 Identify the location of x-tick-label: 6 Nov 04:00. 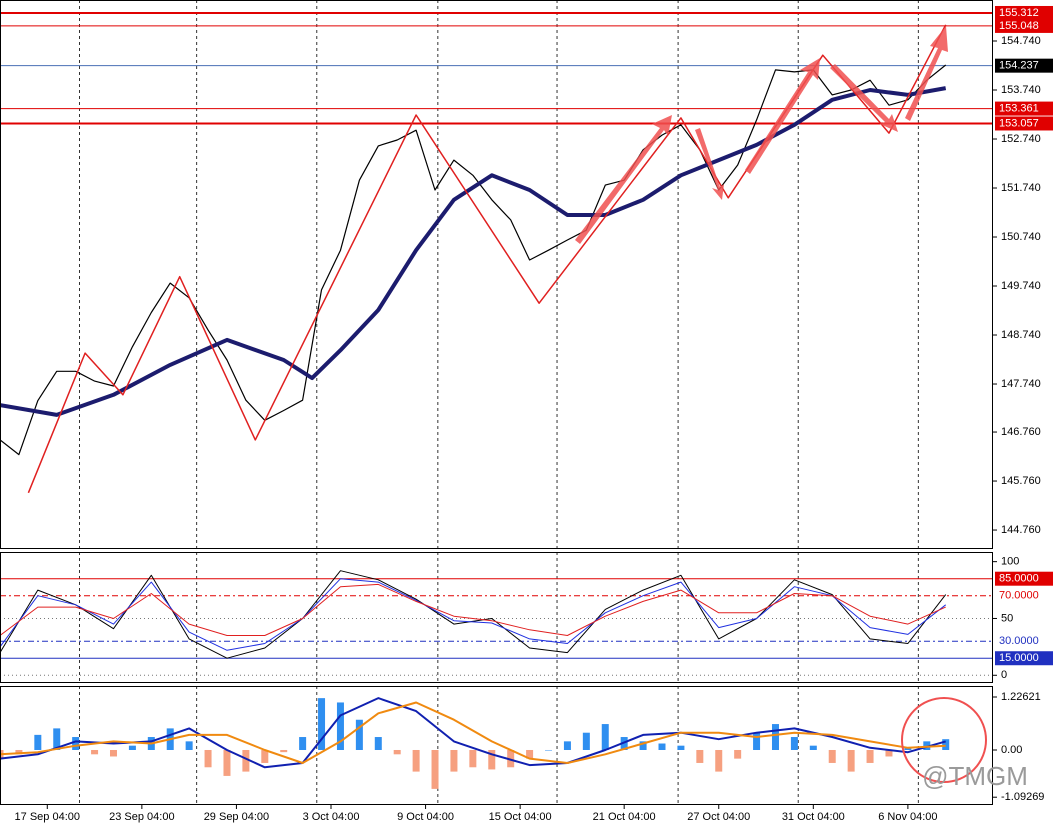
(907, 817).